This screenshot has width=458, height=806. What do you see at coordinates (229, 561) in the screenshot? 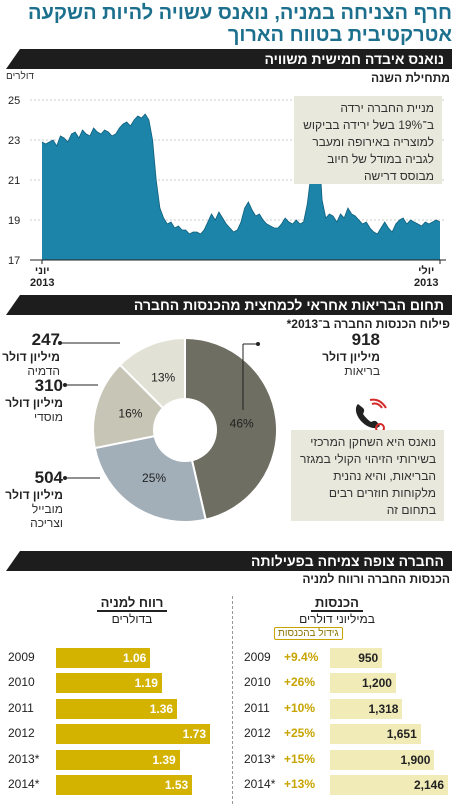
I see `section3-header: החברה צופה צמיחה בפעילותה` at bounding box center [229, 561].